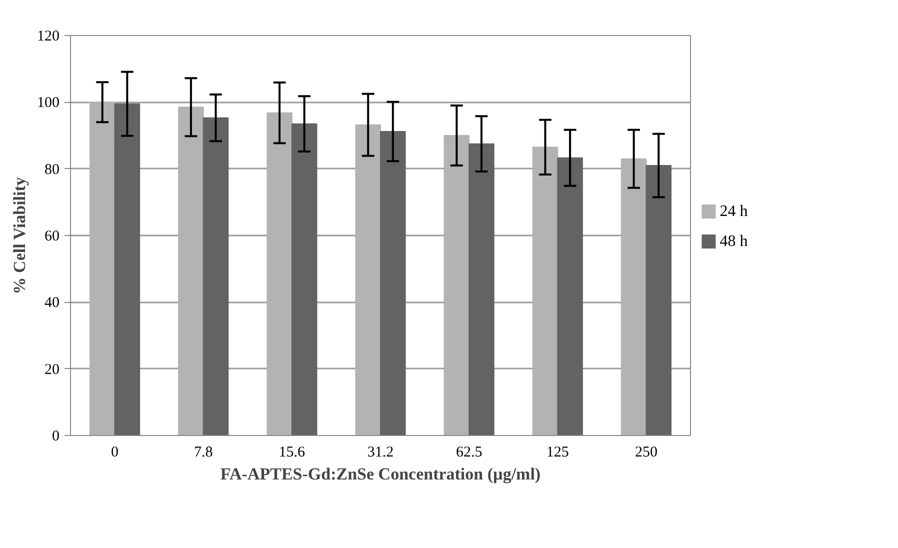 Image resolution: width=898 pixels, height=548 pixels. I want to click on y-tick-label: 120, so click(48, 36).